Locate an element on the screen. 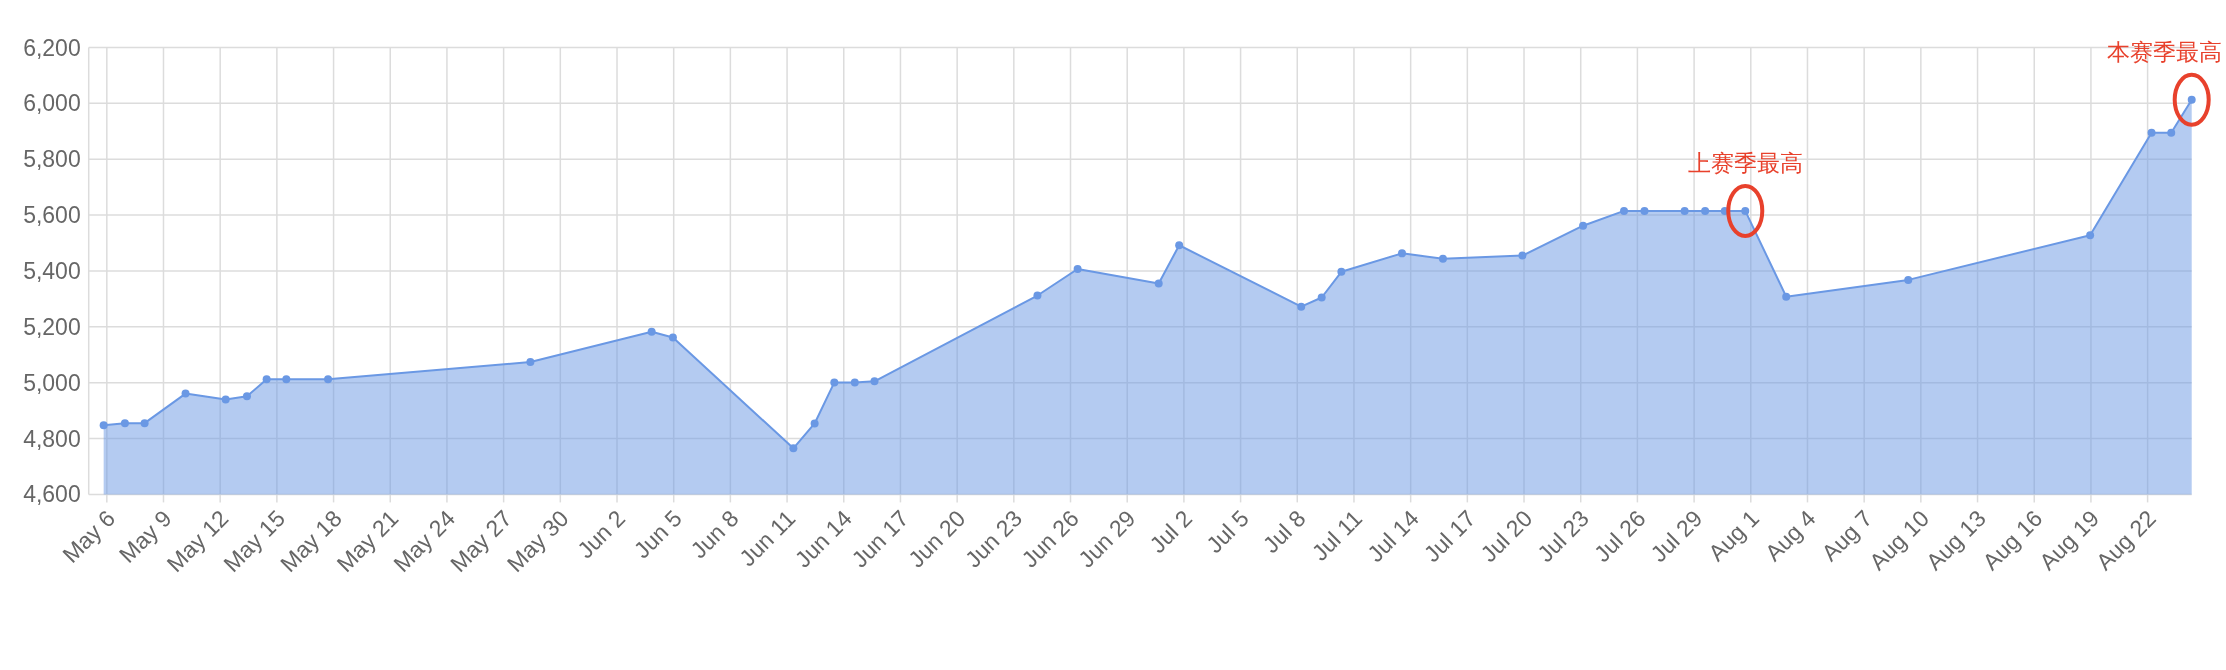 The image size is (2226, 670). y-tick-label: 6,000 is located at coordinates (52, 103).